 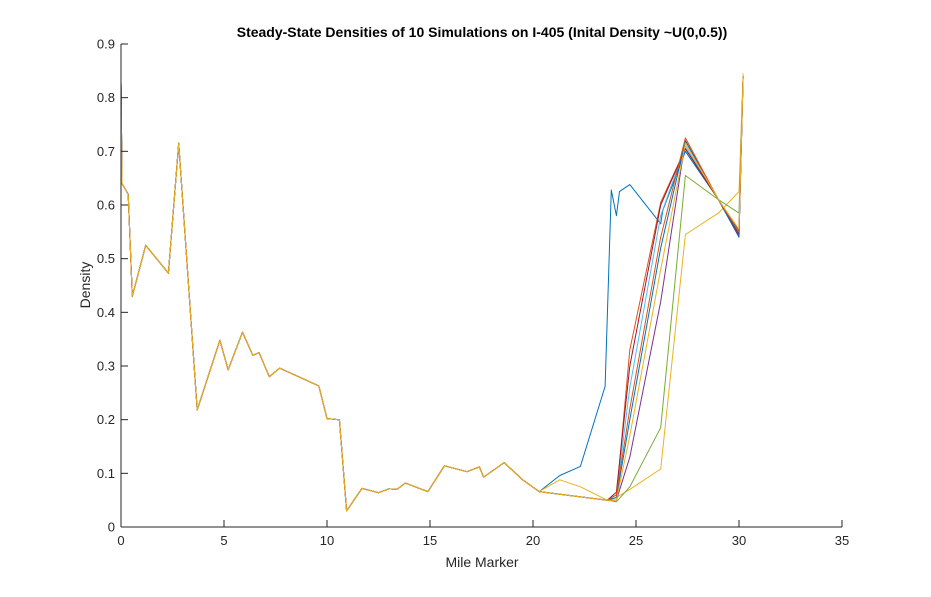 What do you see at coordinates (533, 540) in the screenshot?
I see `x-tick-label: 20` at bounding box center [533, 540].